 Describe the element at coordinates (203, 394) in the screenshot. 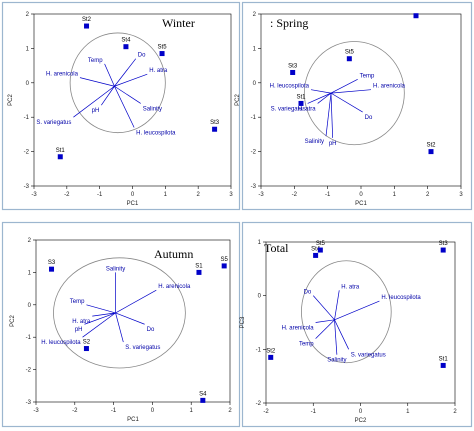

I see `site-label-s4: S4` at that location.